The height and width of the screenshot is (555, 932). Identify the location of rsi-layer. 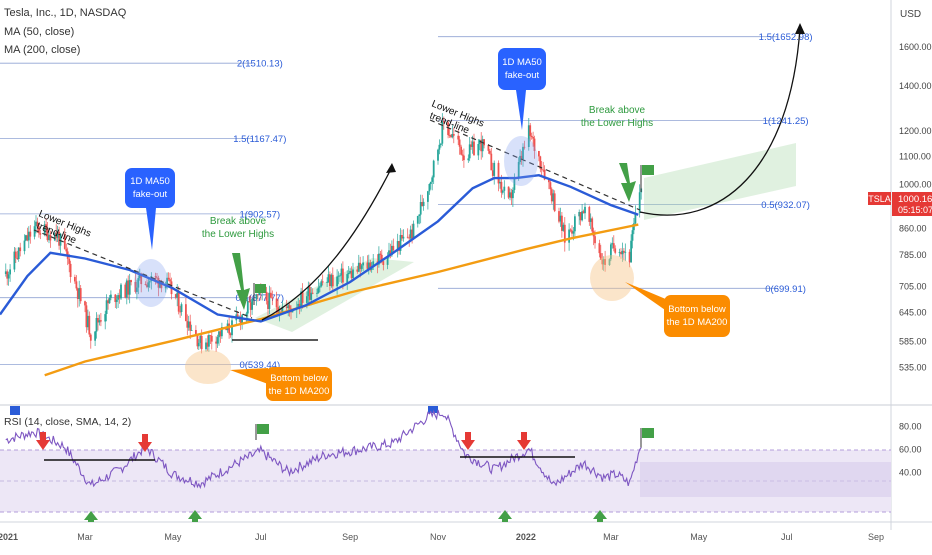
(323, 449).